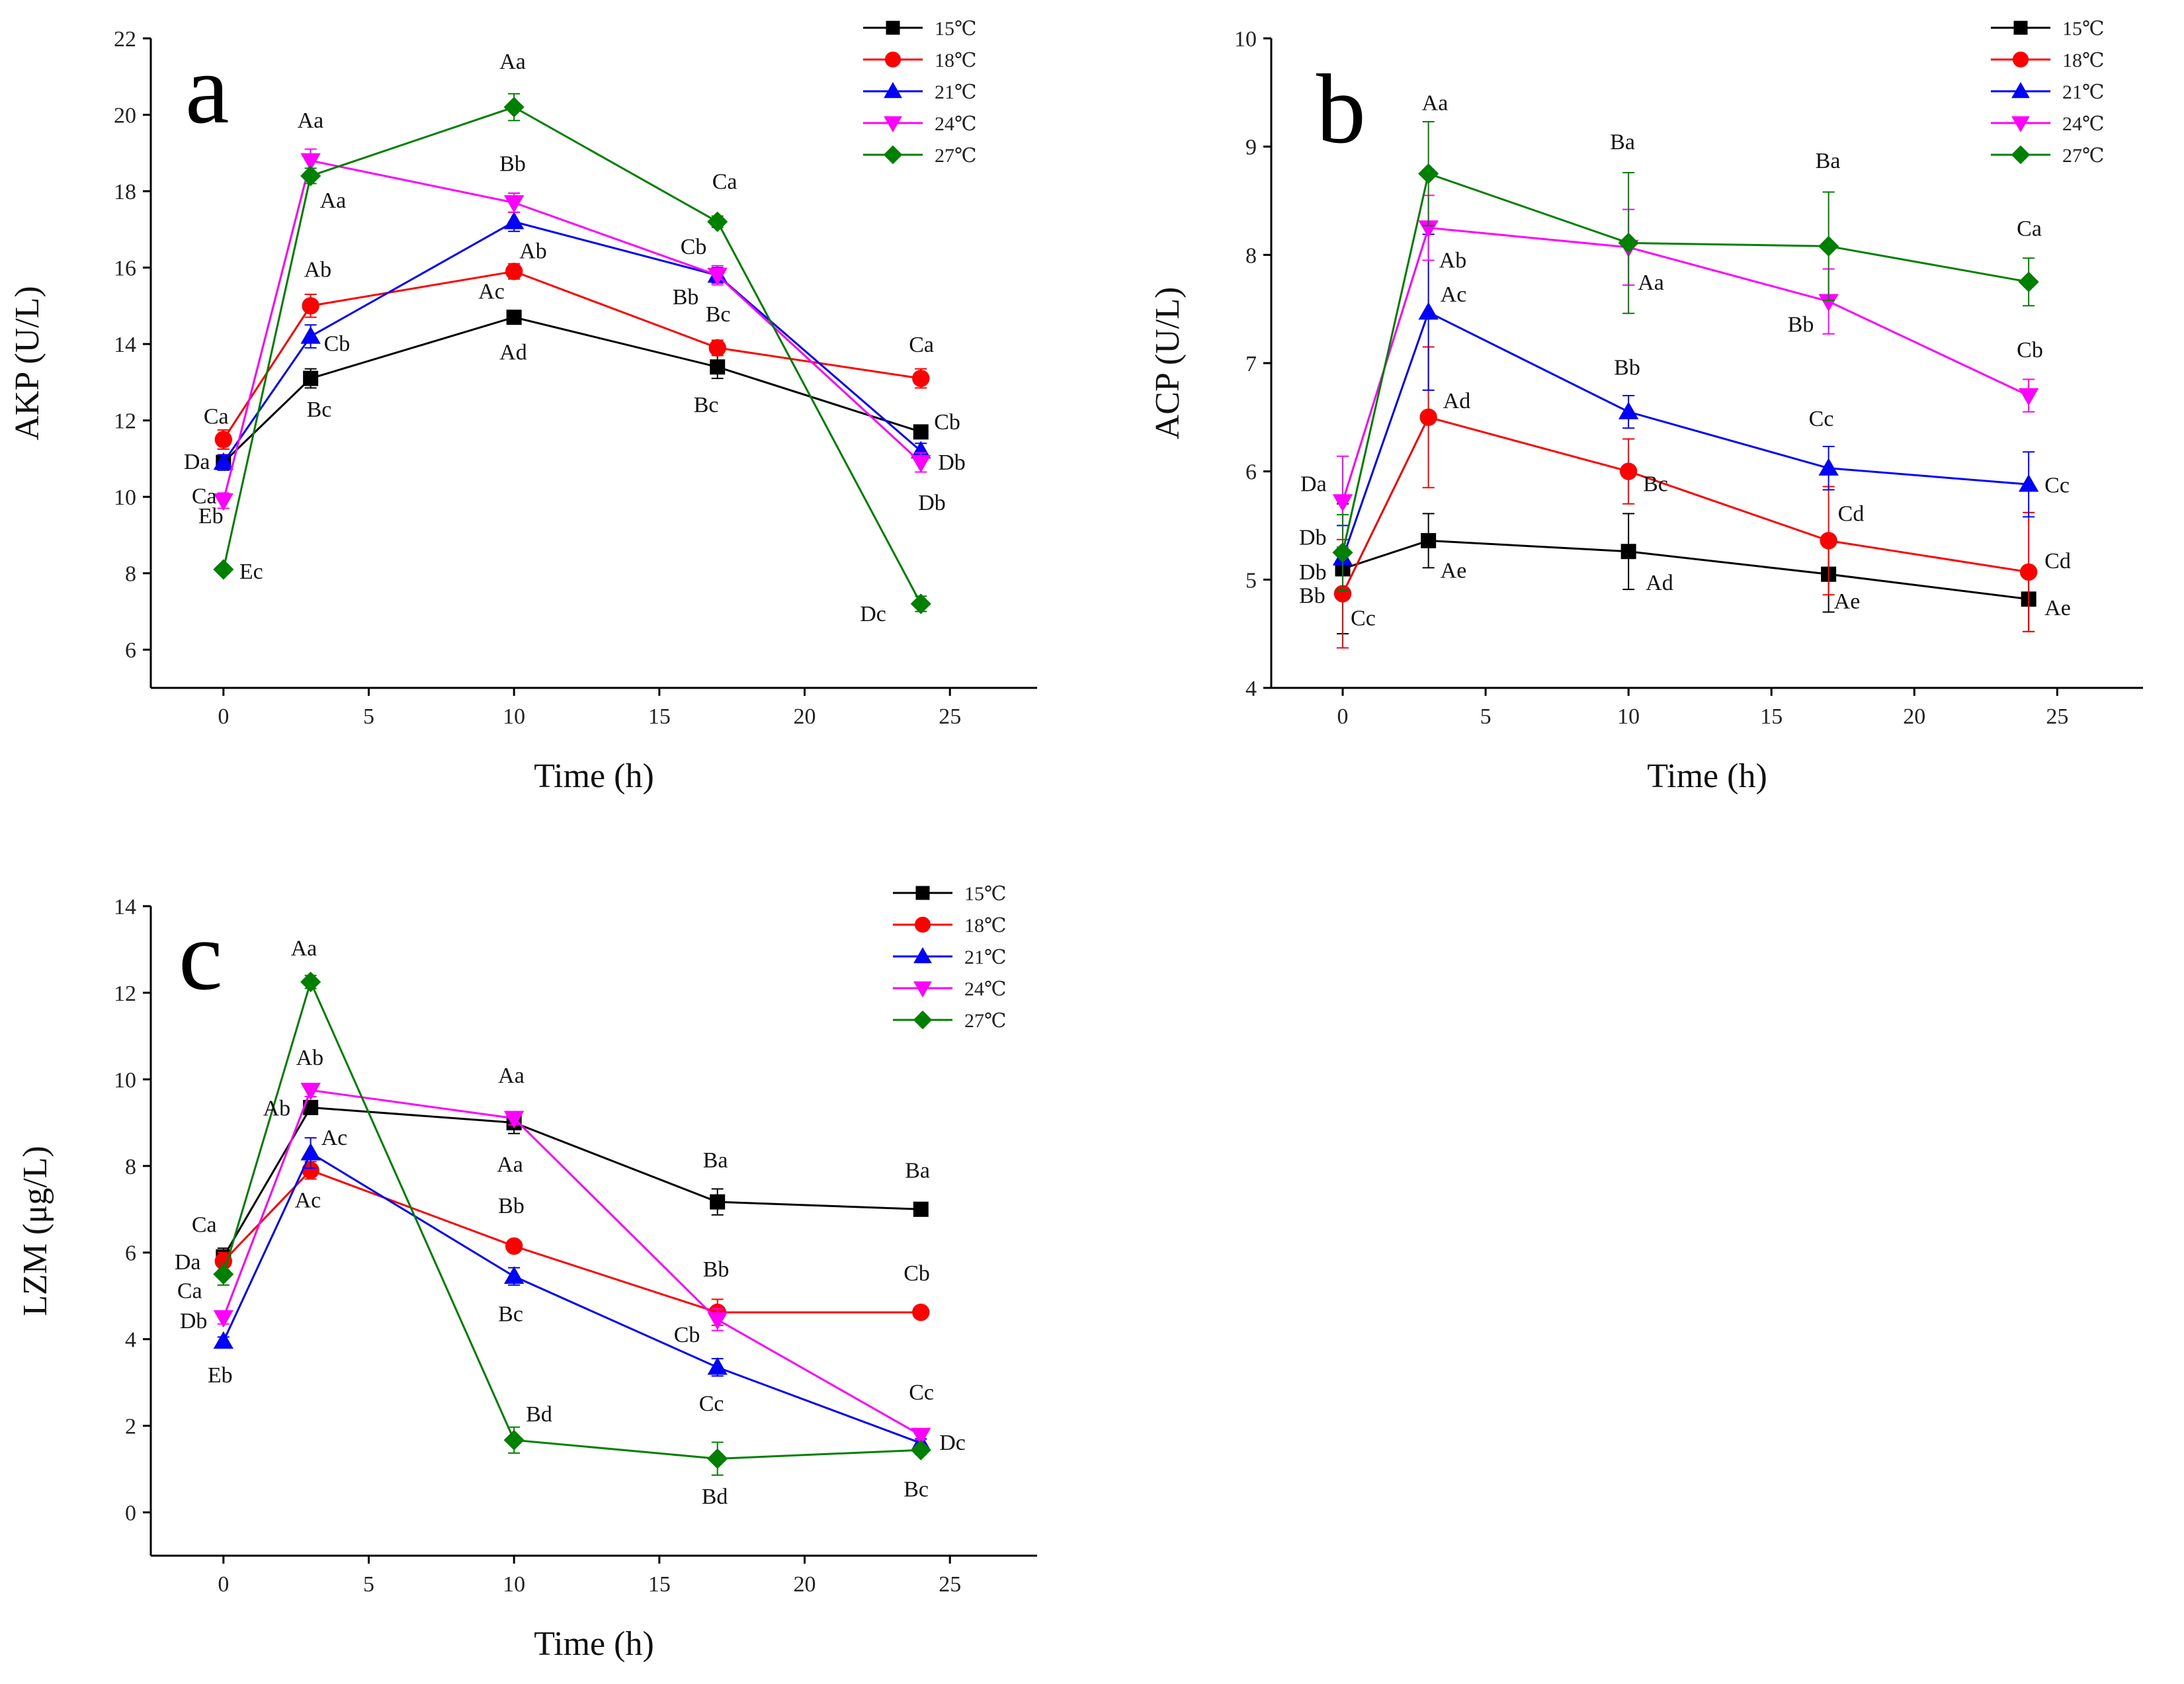 The image size is (2184, 1684). Describe the element at coordinates (953, 1443) in the screenshot. I see `c-significance-label: Dc` at that location.